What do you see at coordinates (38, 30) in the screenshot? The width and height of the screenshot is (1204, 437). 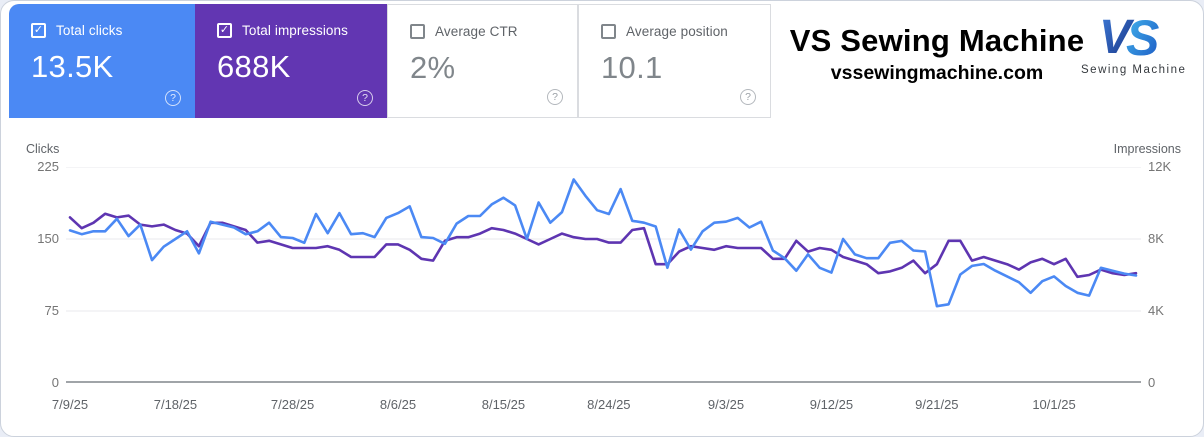 I see `total-clicks-checkbox: ✓` at bounding box center [38, 30].